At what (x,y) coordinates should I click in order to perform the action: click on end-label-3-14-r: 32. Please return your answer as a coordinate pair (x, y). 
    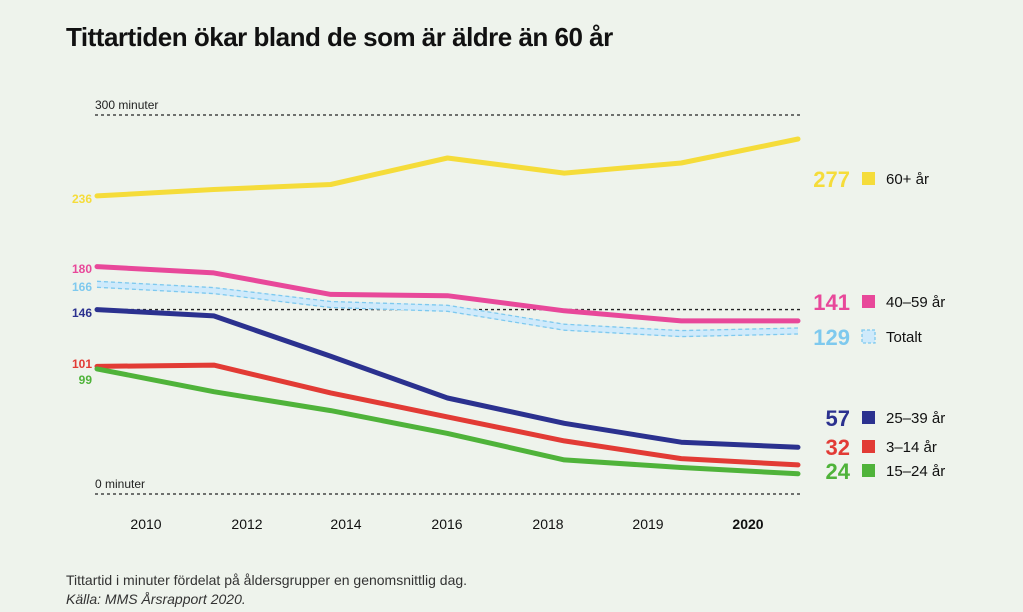
    Looking at the image, I should click on (838, 447).